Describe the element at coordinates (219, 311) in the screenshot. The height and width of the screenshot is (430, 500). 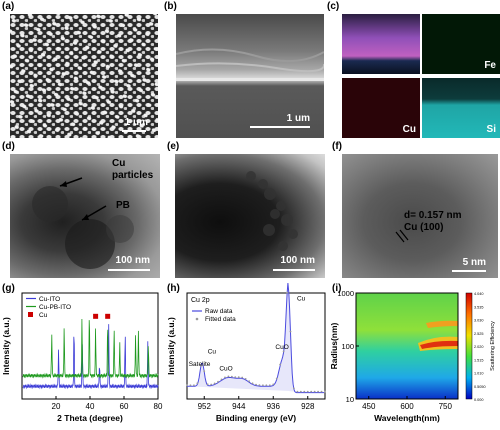
I see `legend-label: Raw data` at that location.